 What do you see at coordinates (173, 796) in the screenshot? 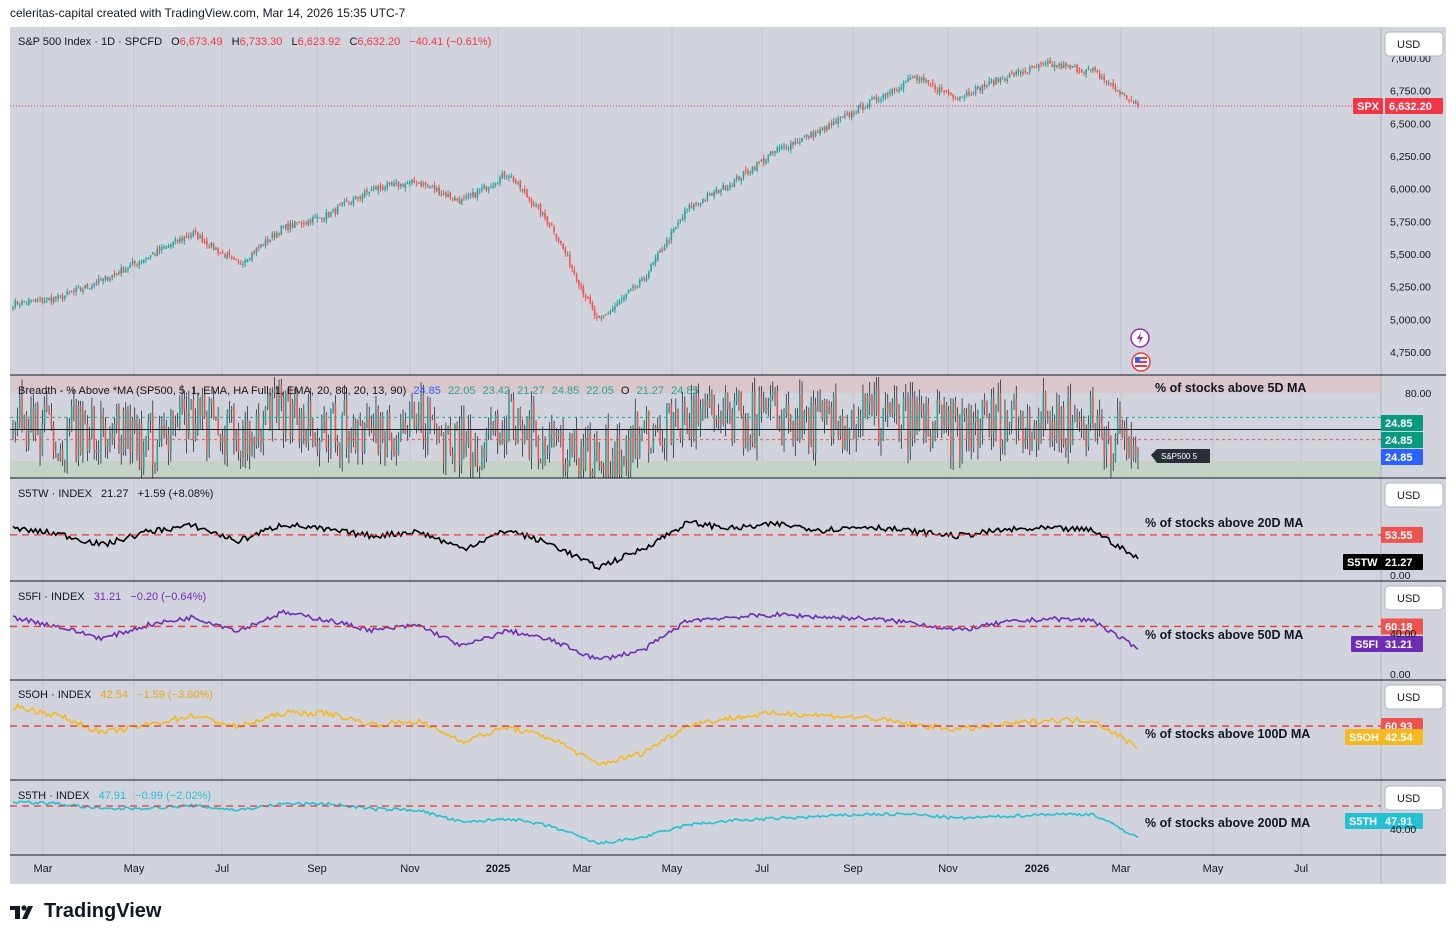
I see `s5th-legend-change: −0.99 (−2.02%)` at bounding box center [173, 796].